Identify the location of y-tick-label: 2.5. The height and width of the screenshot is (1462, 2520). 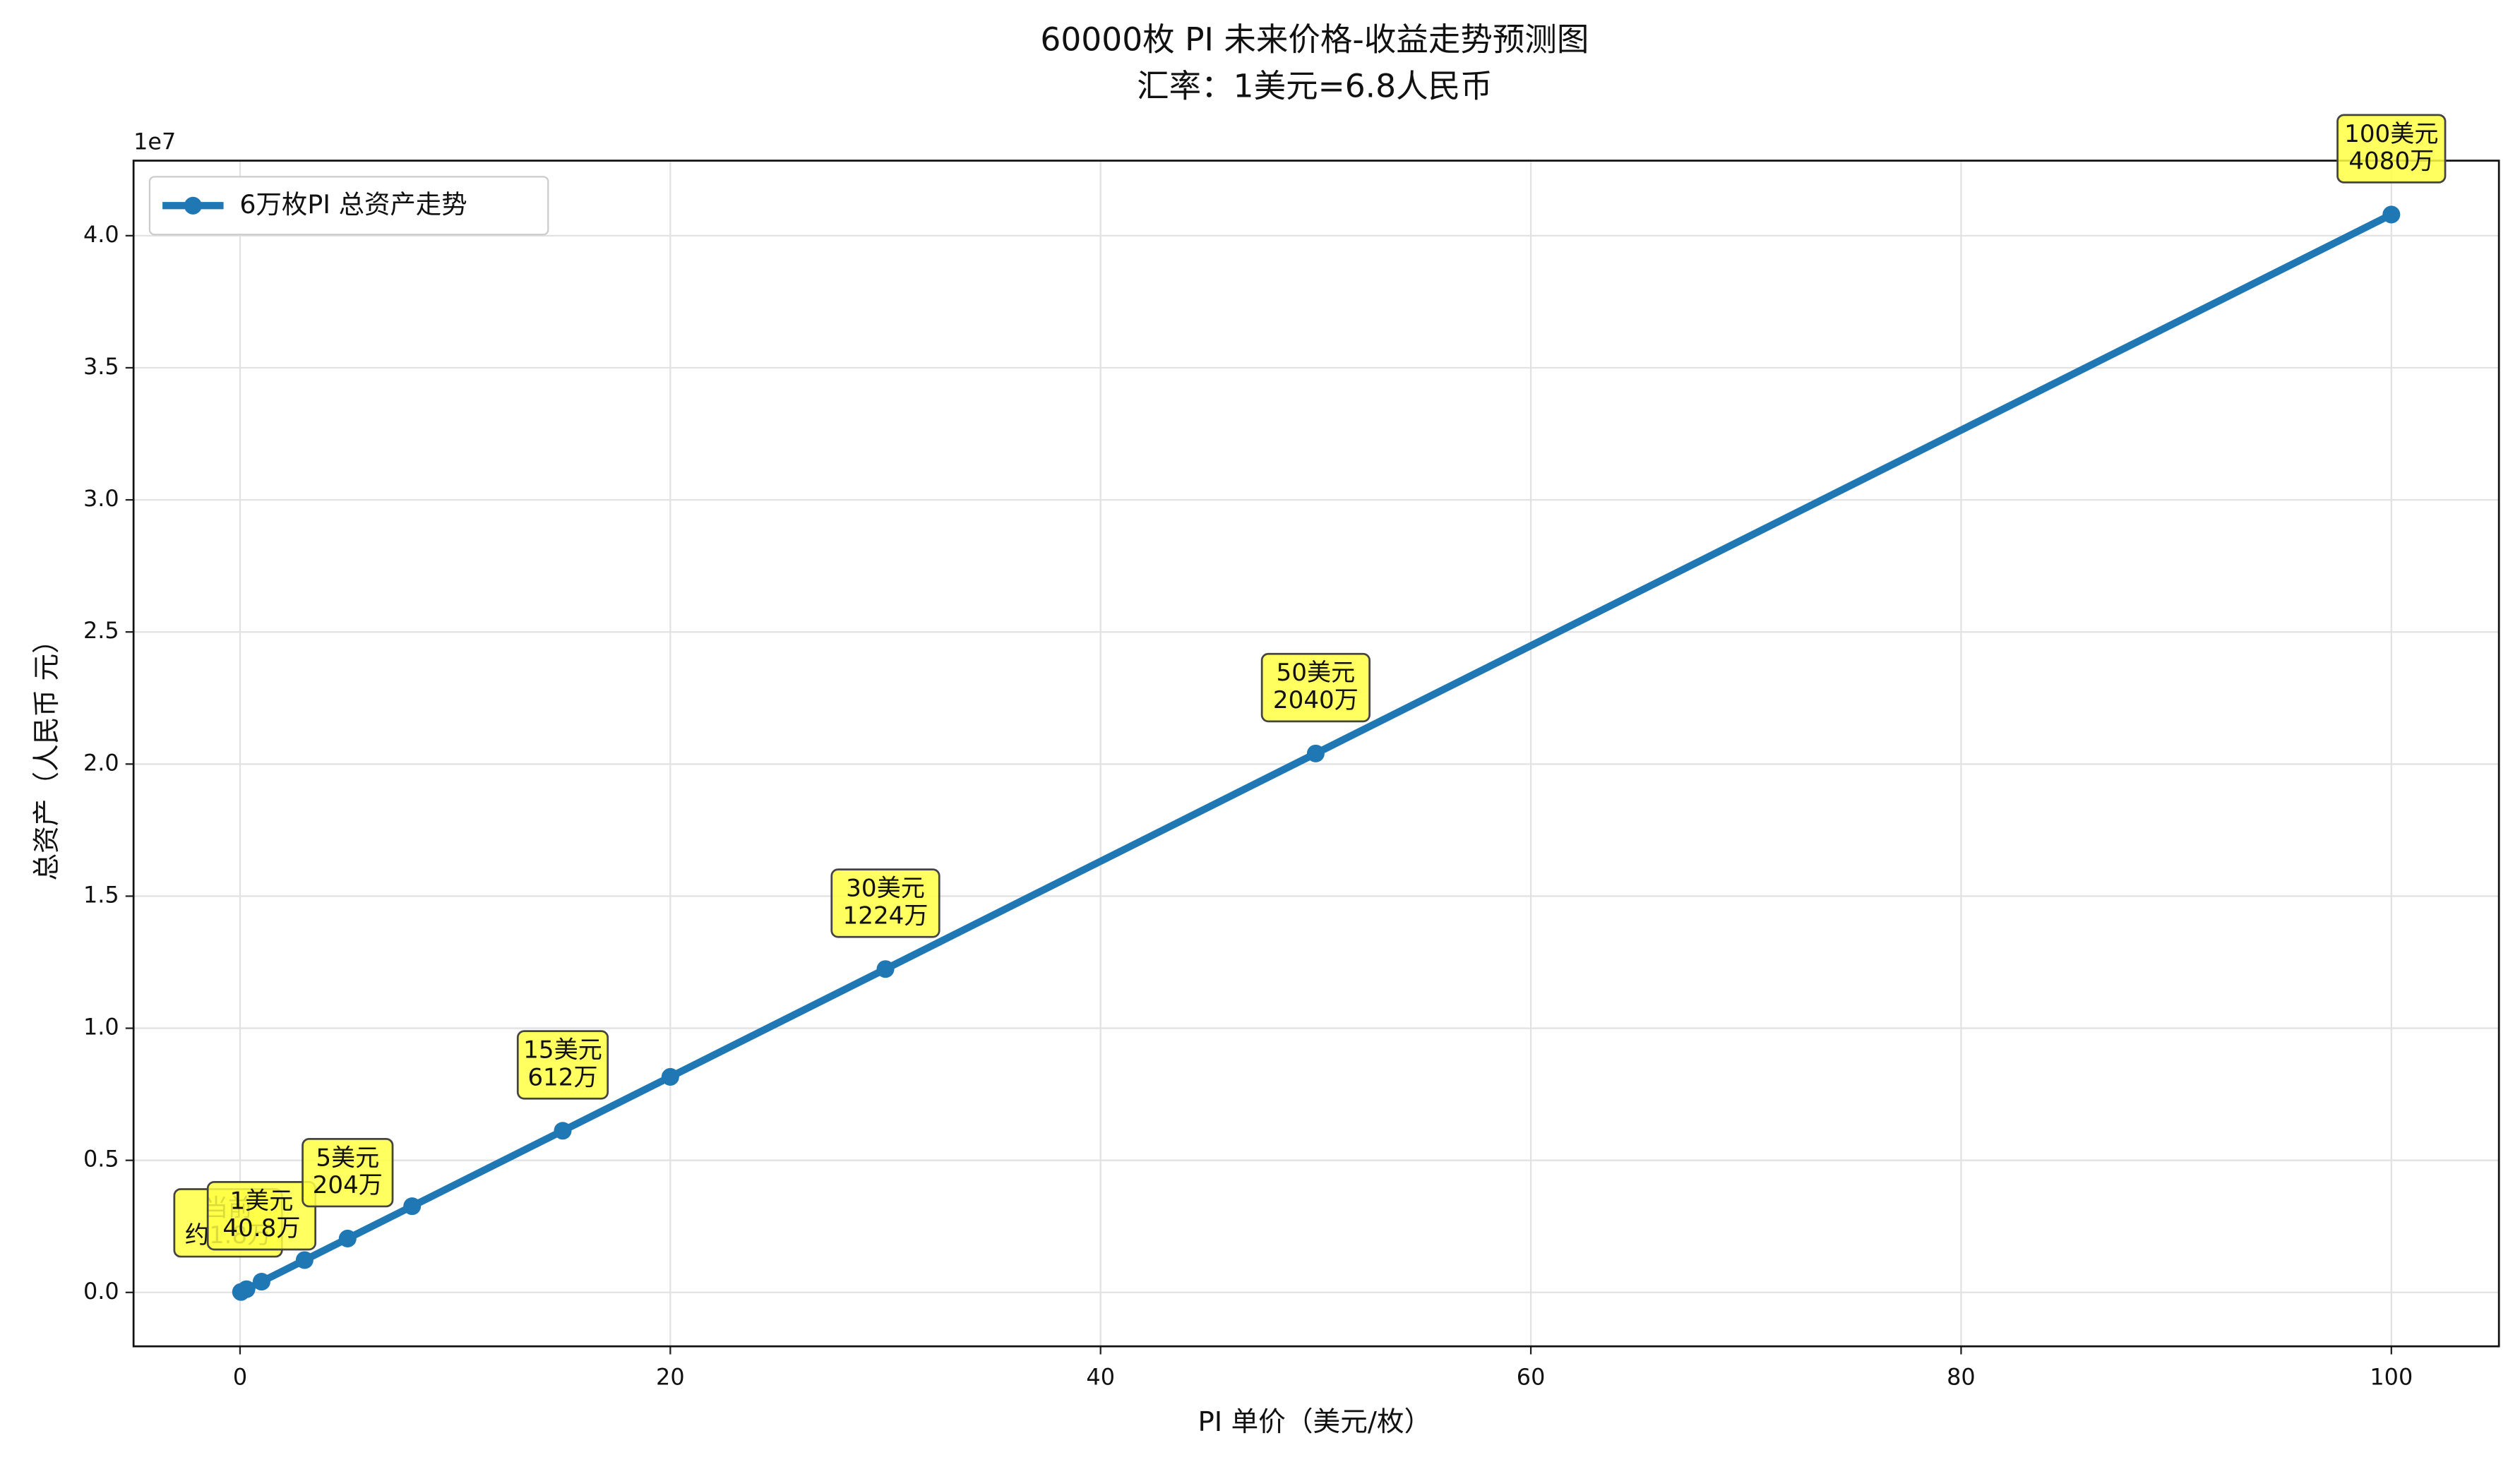
(101, 630).